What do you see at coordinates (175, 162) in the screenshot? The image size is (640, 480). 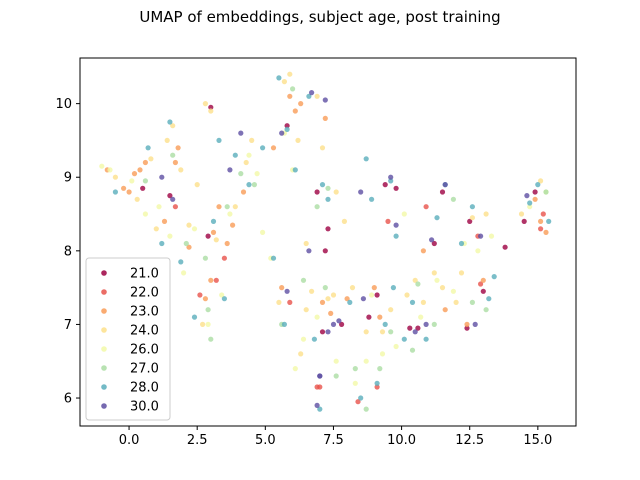 I see `point-23.0-7` at bounding box center [175, 162].